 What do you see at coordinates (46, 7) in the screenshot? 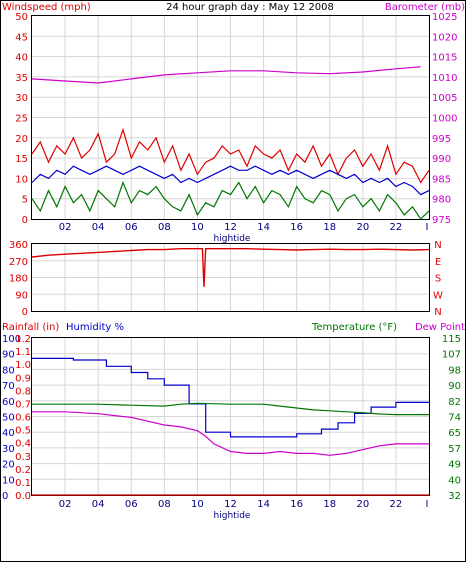
I see `windspeed-axis-label: Windspeed (mph)` at bounding box center [46, 7].